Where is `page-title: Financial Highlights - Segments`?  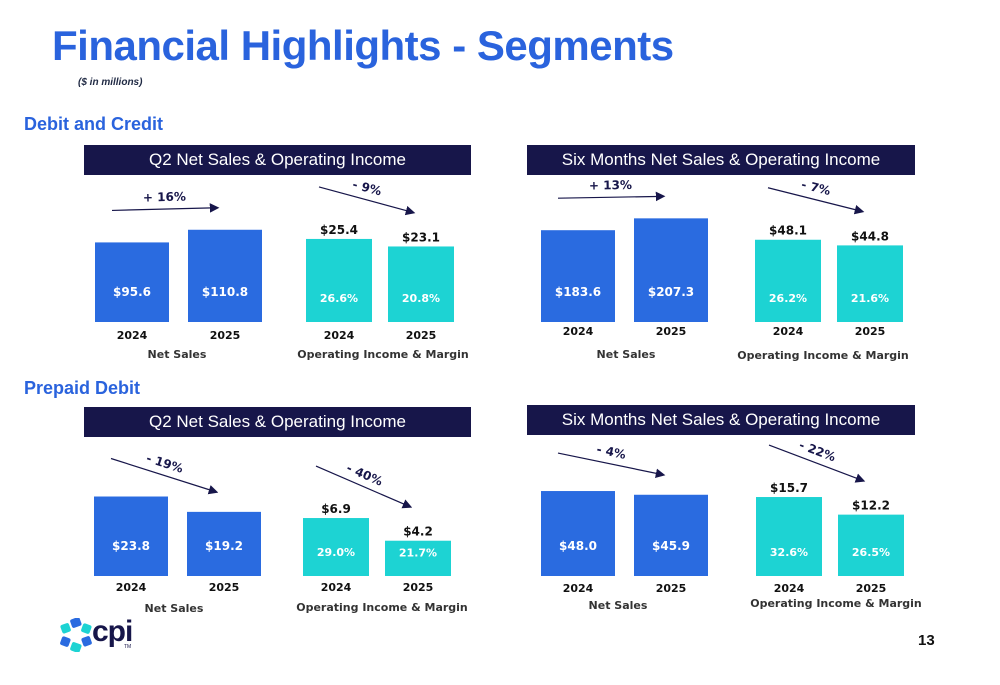 page-title: Financial Highlights - Segments is located at coordinates (363, 45).